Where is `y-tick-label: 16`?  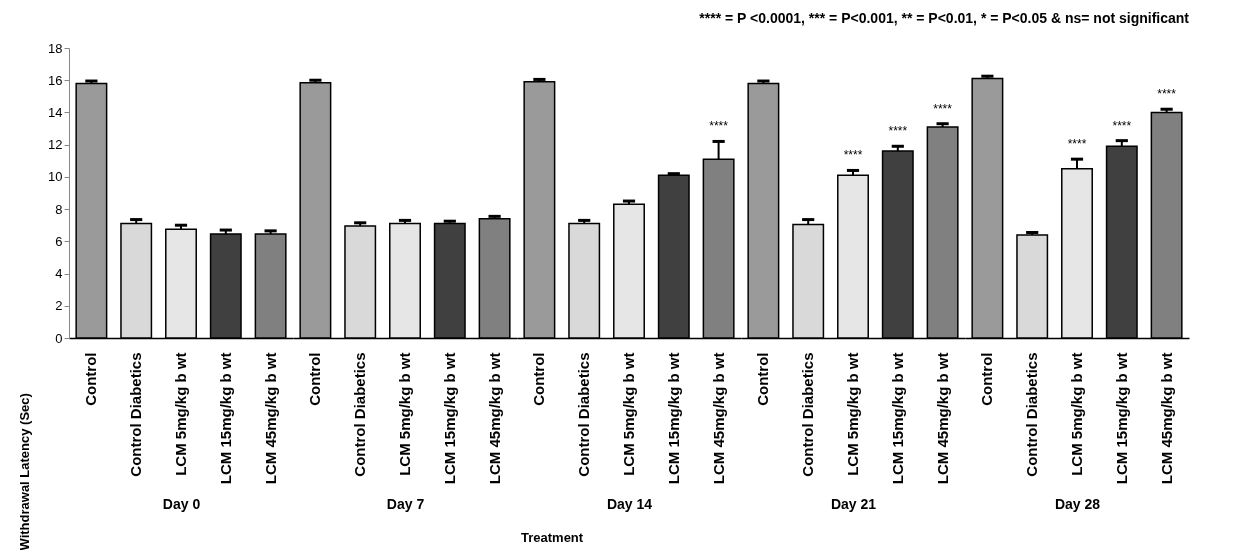 y-tick-label: 16 is located at coordinates (55, 80).